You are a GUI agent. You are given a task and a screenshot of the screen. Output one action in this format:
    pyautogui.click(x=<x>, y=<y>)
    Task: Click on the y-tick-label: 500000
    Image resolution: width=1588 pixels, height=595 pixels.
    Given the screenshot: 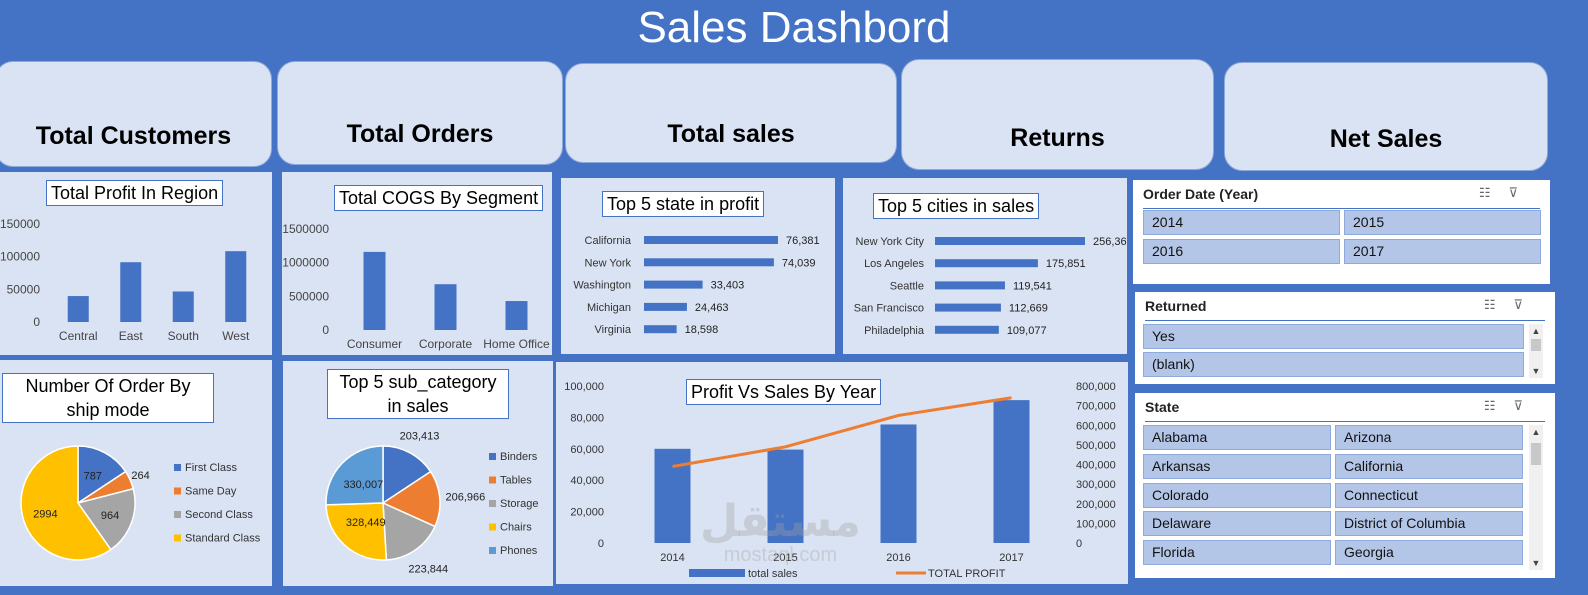 What is the action you would take?
    pyautogui.click(x=309, y=296)
    